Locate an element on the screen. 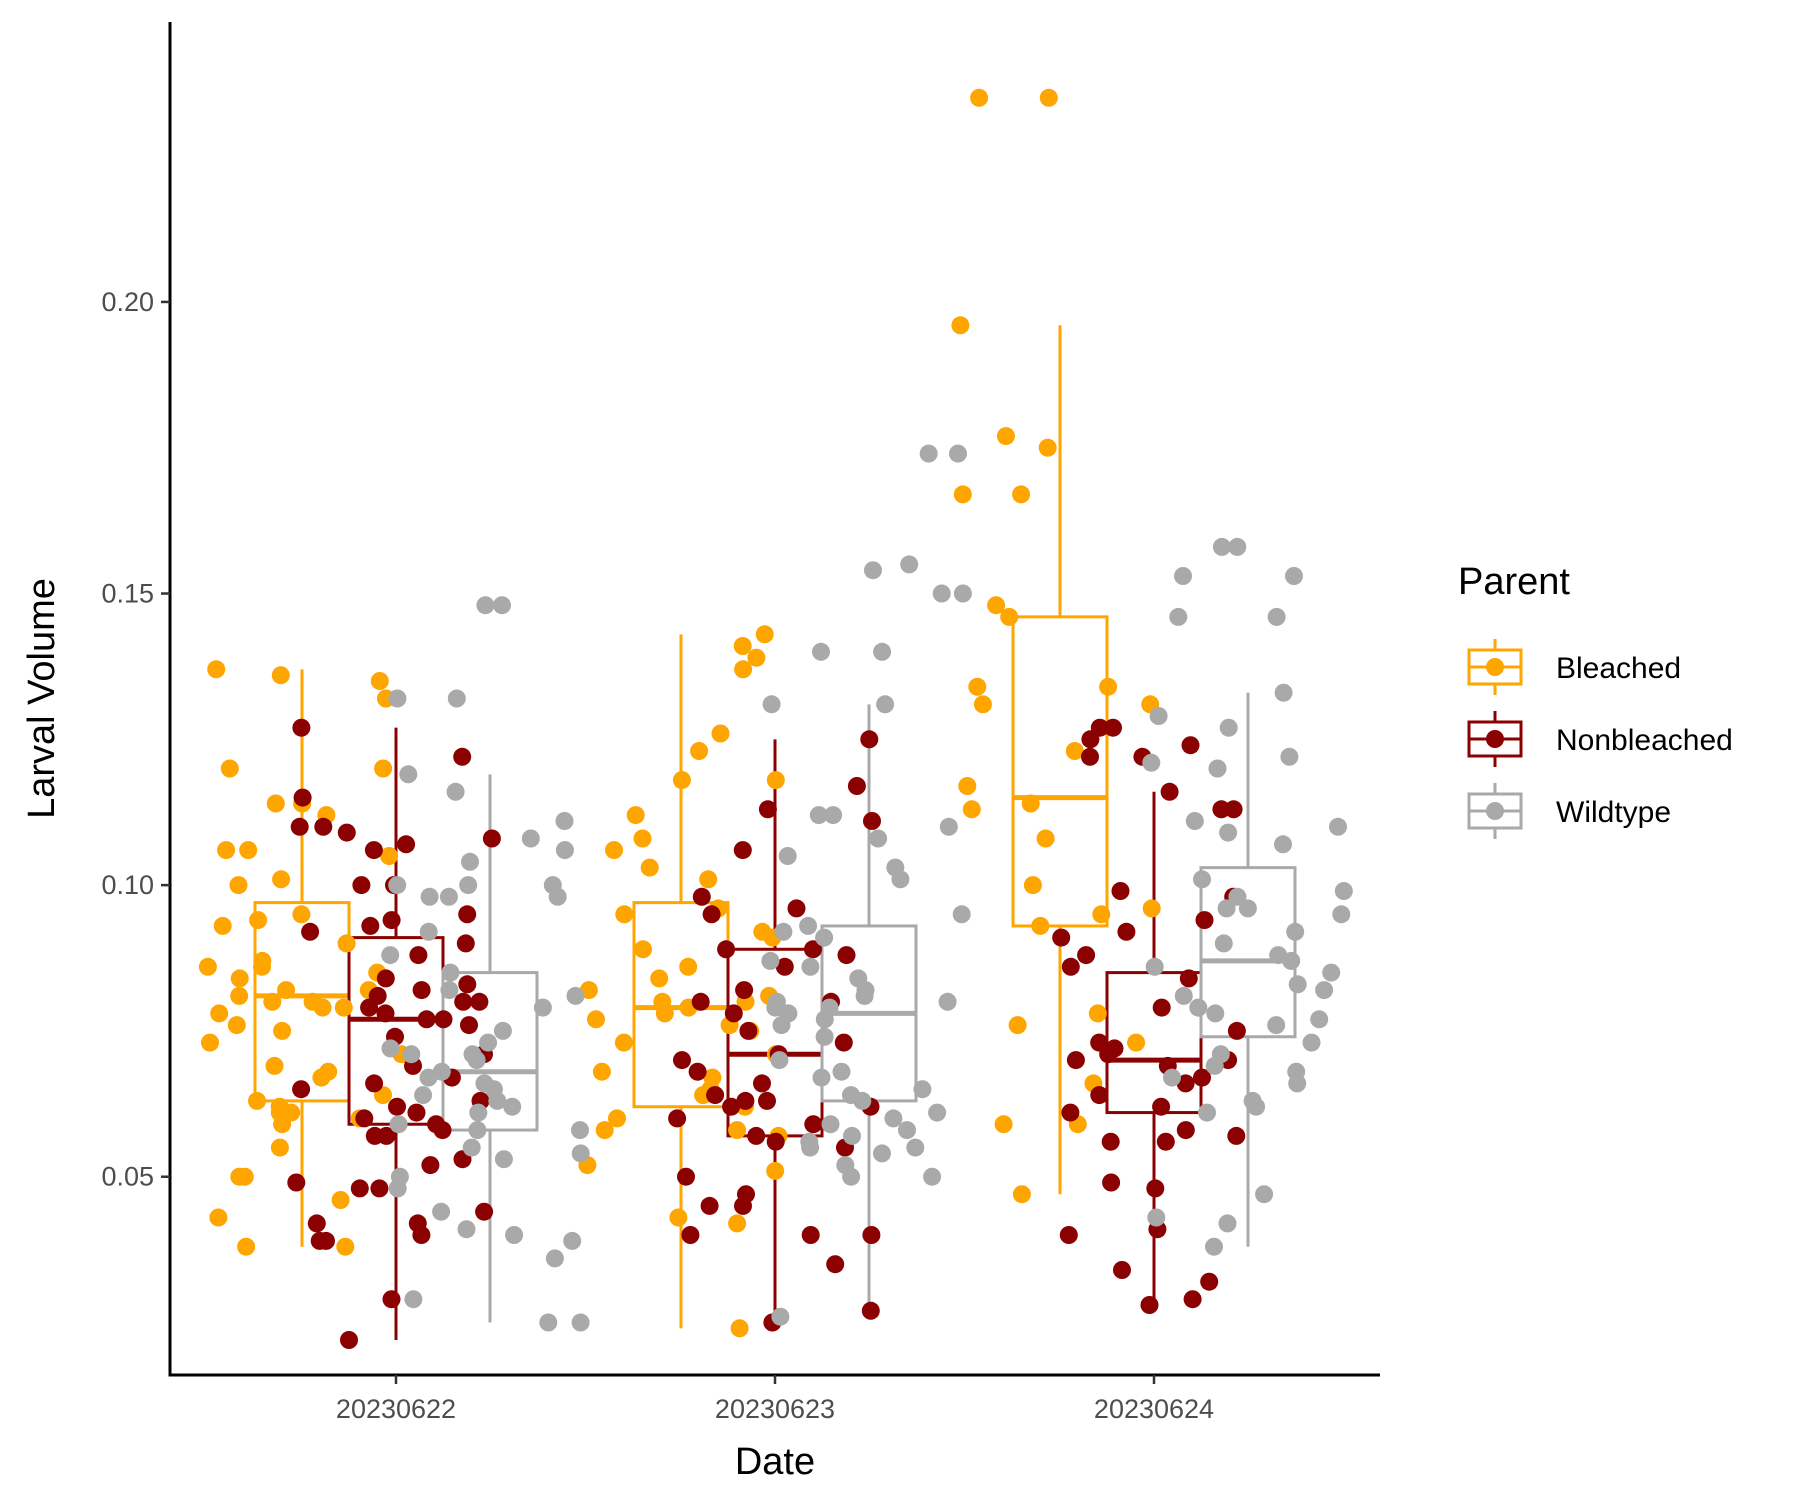  legend-label-nonbleached: Nonbleached is located at coordinates (1644, 740).